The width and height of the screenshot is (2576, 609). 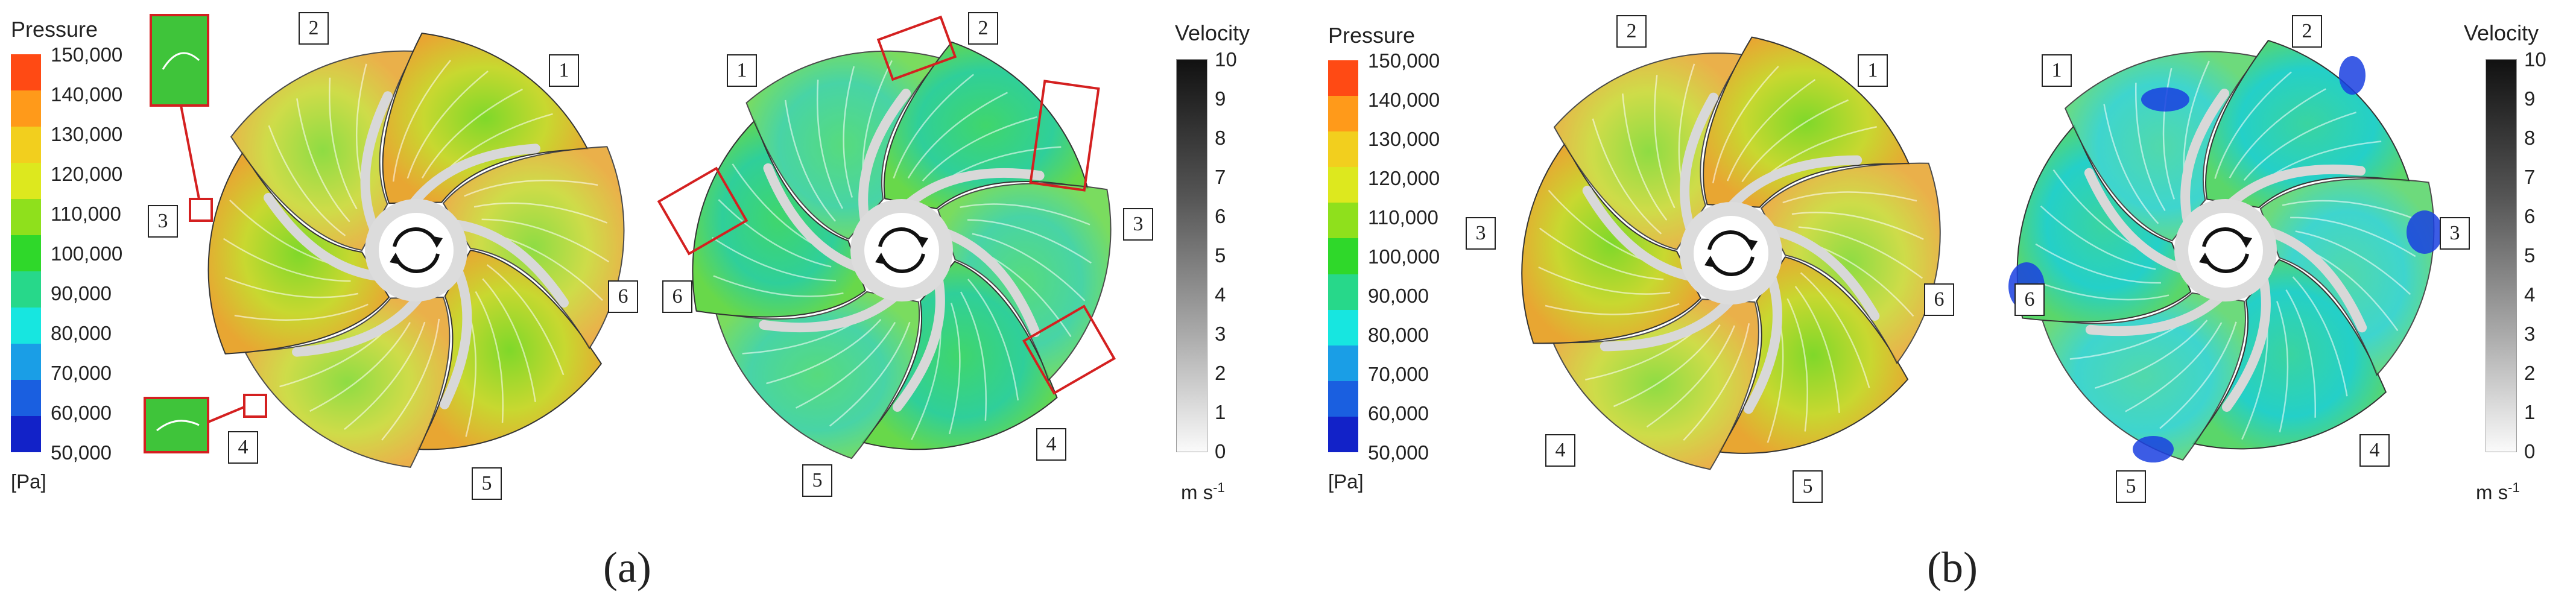 What do you see at coordinates (742, 70) in the screenshot?
I see `blade-number-label: 1` at bounding box center [742, 70].